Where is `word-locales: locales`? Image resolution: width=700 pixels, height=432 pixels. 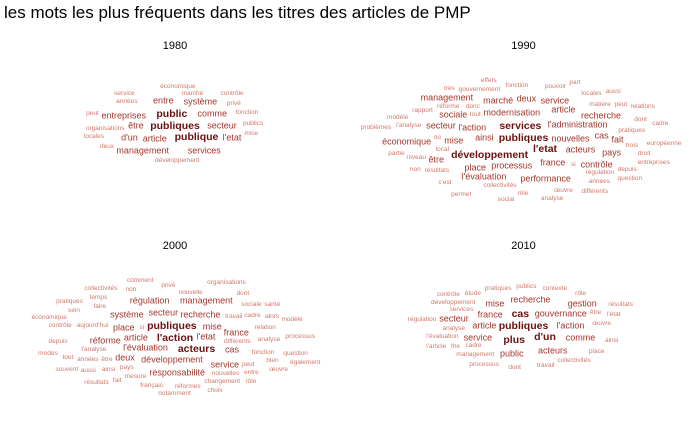 word-locales: locales is located at coordinates (93, 136).